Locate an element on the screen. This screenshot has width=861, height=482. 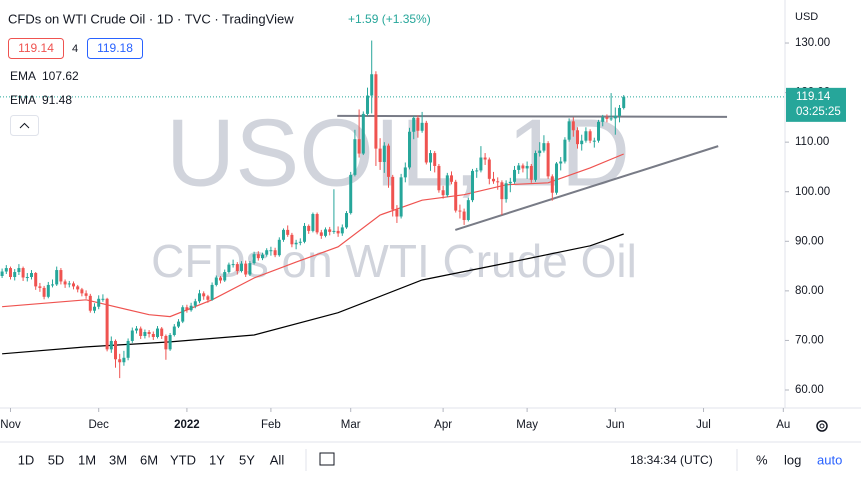
gear is located at coordinates (822, 426).